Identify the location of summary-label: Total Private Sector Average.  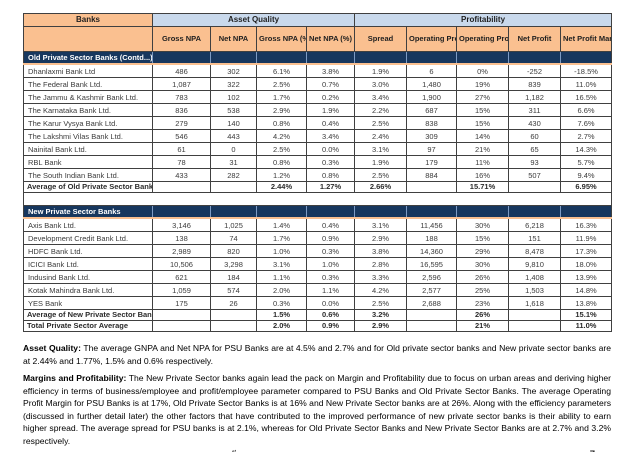
(88, 326).